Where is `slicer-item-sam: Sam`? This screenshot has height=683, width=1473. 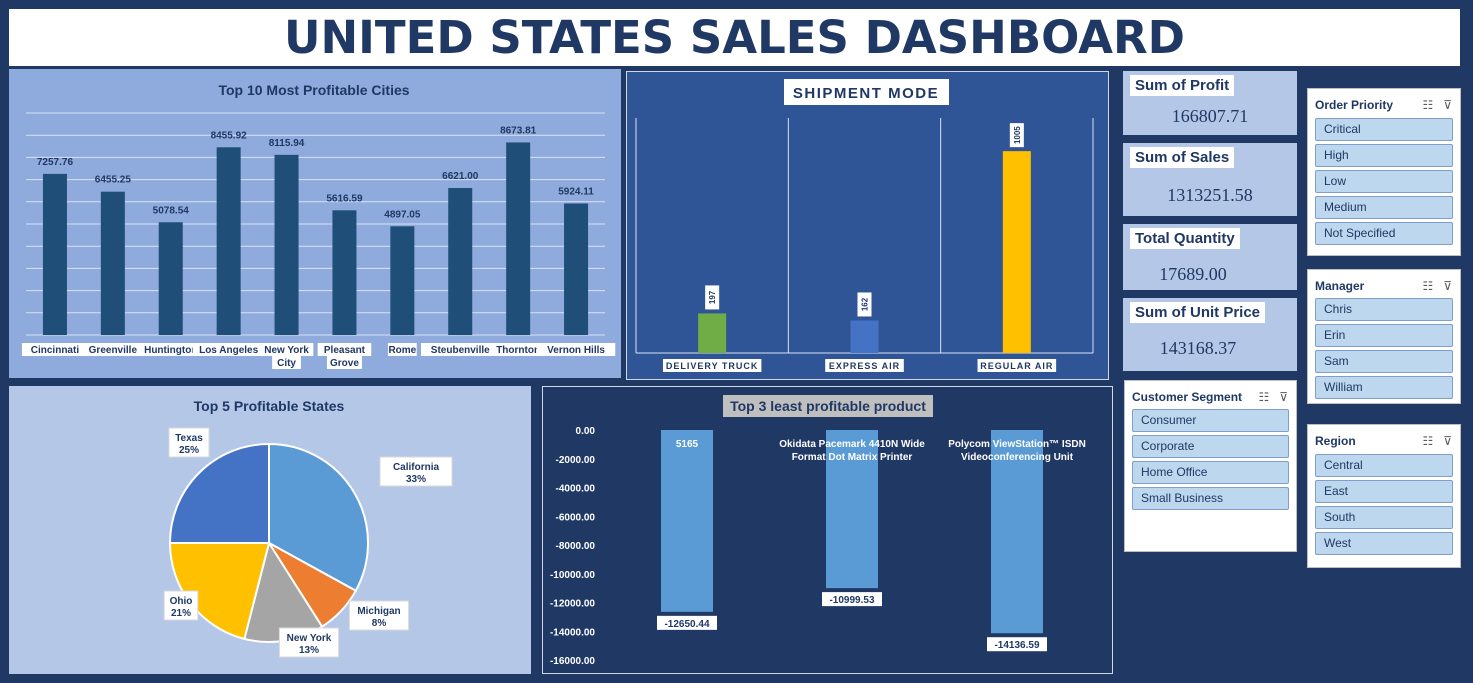
slicer-item-sam: Sam is located at coordinates (1384, 361).